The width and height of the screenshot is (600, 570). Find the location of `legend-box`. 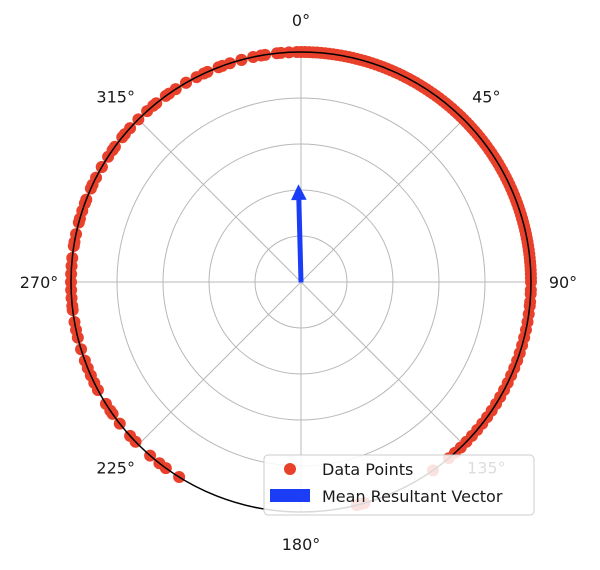

legend-box is located at coordinates (399, 485).